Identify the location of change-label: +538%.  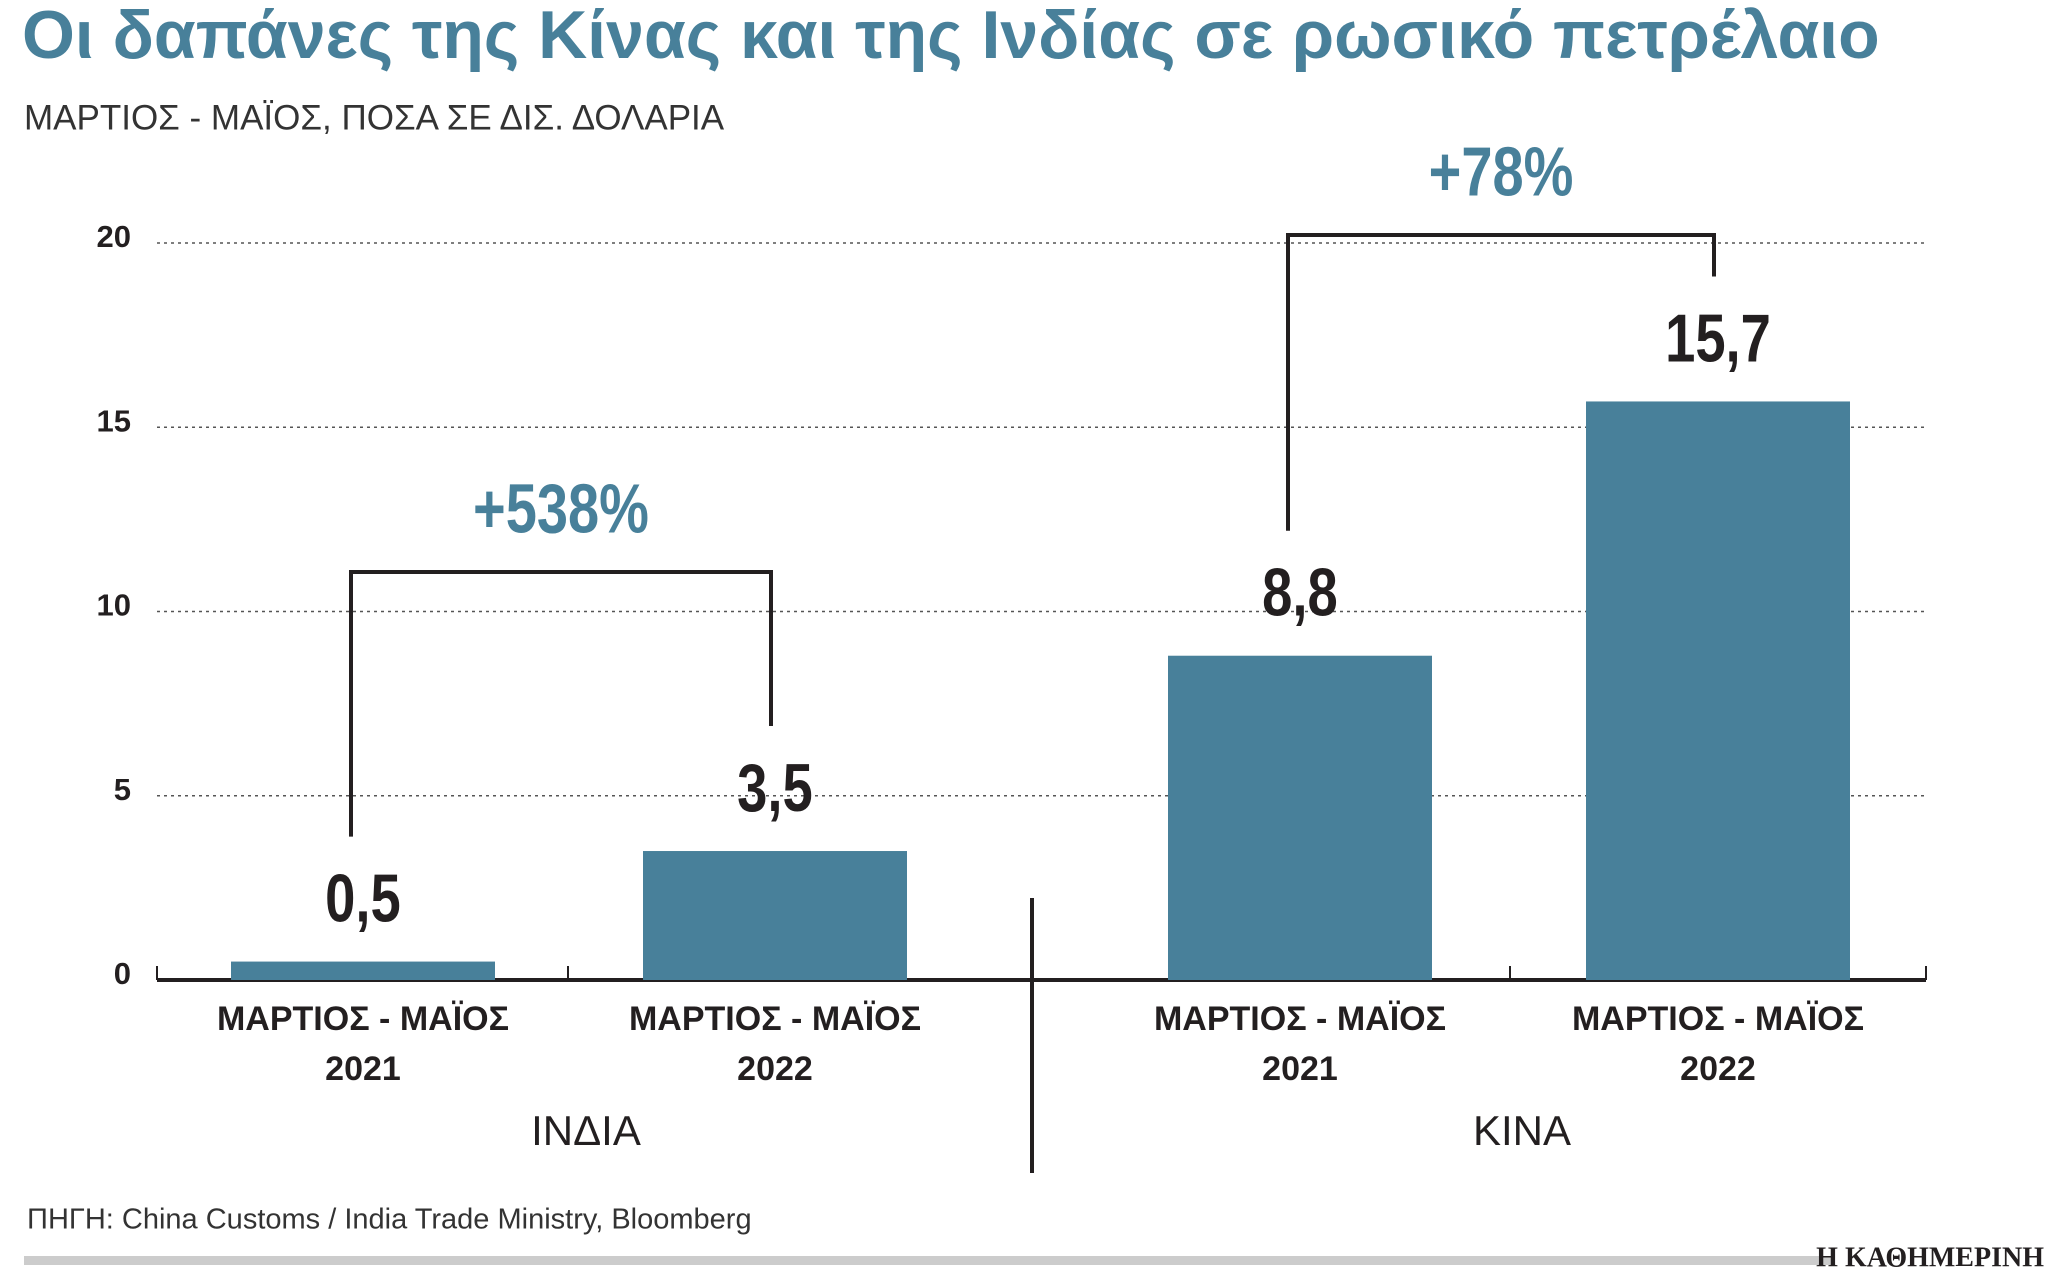
(561, 509).